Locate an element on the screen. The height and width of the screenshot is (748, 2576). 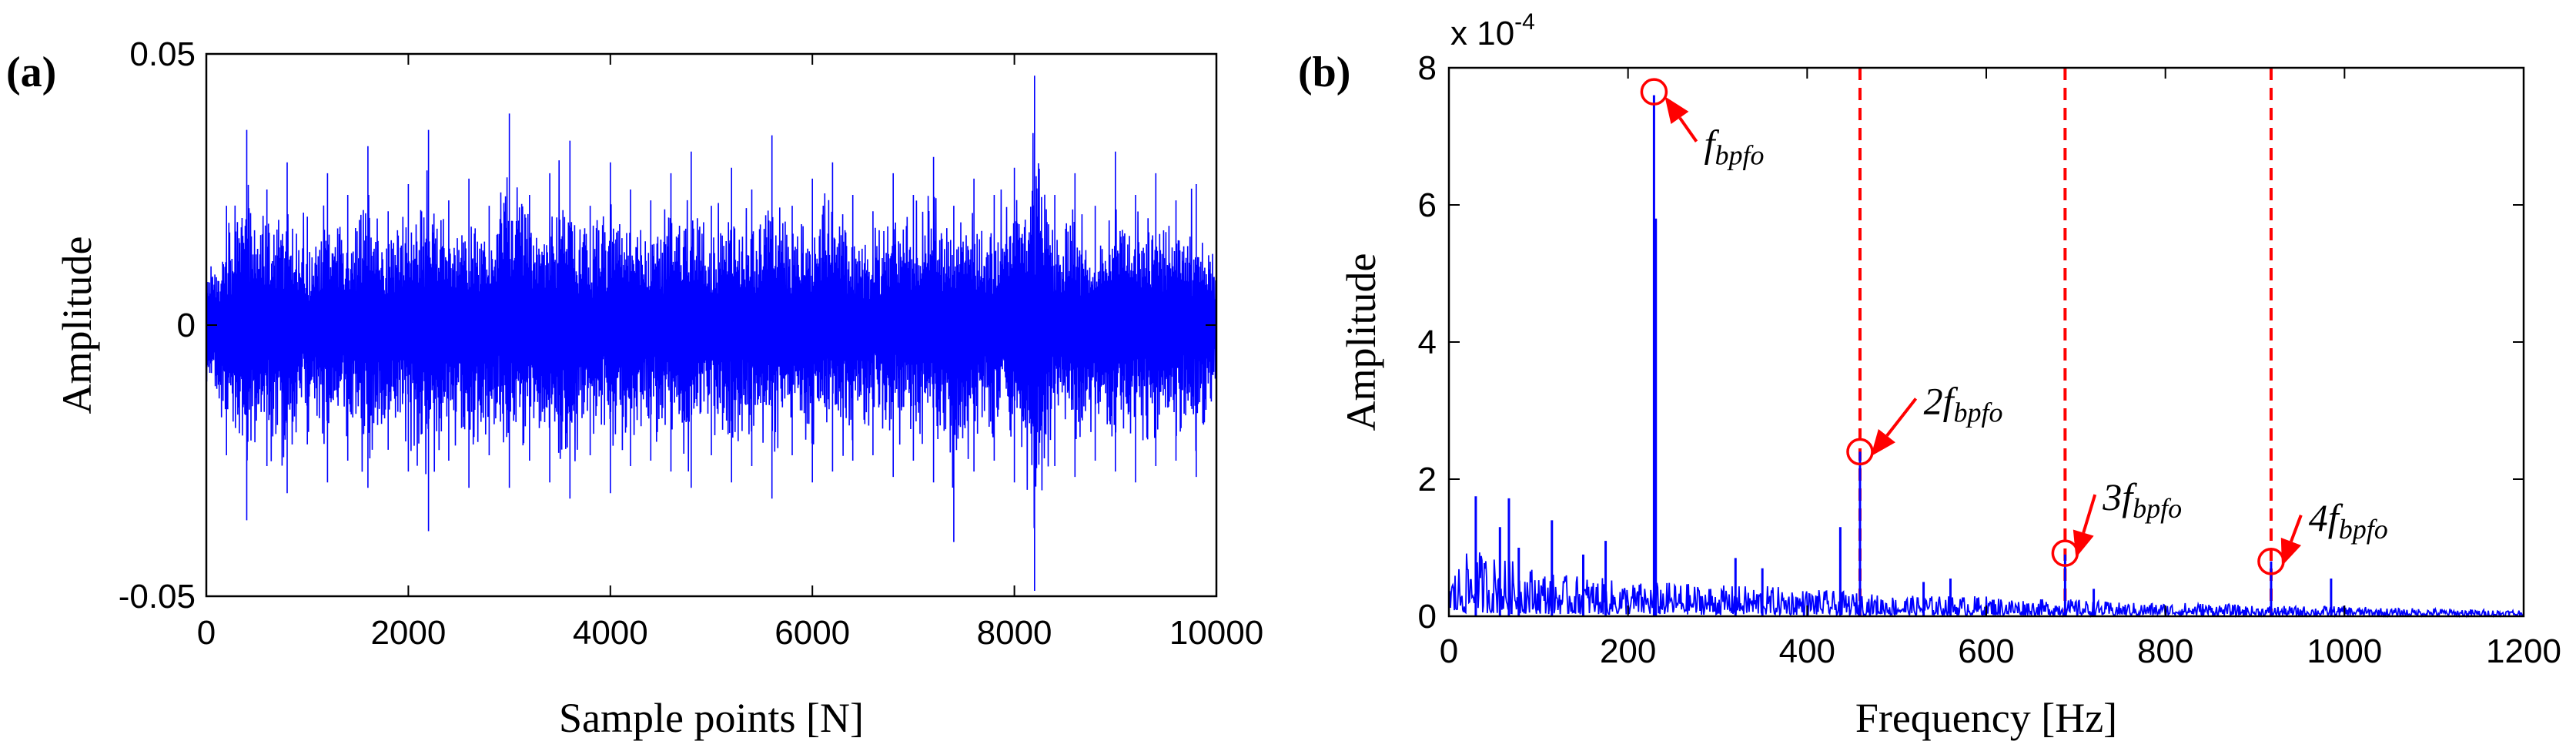
panel-b-x-tick-label: 400 is located at coordinates (1807, 651).